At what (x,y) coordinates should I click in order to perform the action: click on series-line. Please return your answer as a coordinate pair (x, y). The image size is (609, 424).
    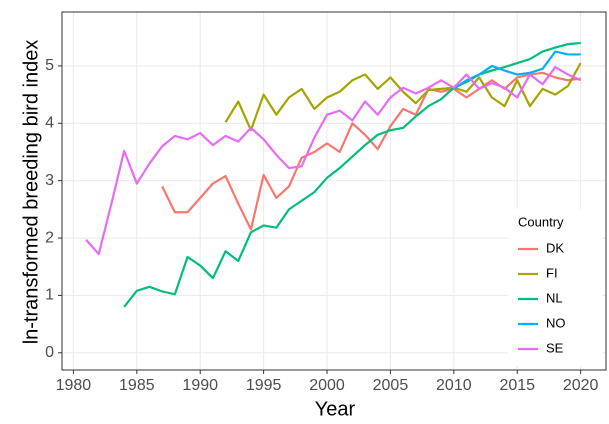
    Looking at the image, I should click on (517, 70).